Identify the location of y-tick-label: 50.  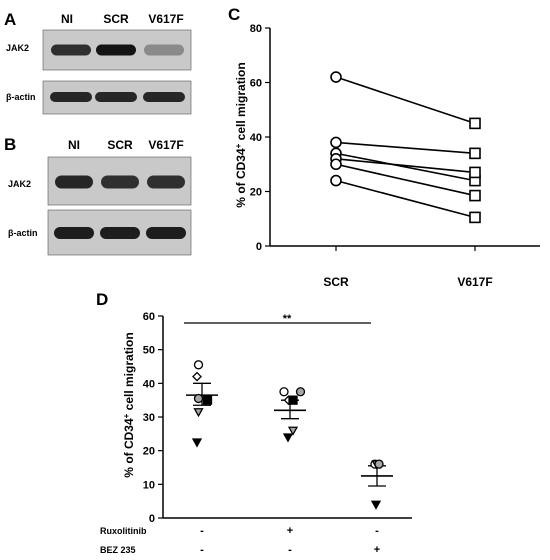
(149, 351).